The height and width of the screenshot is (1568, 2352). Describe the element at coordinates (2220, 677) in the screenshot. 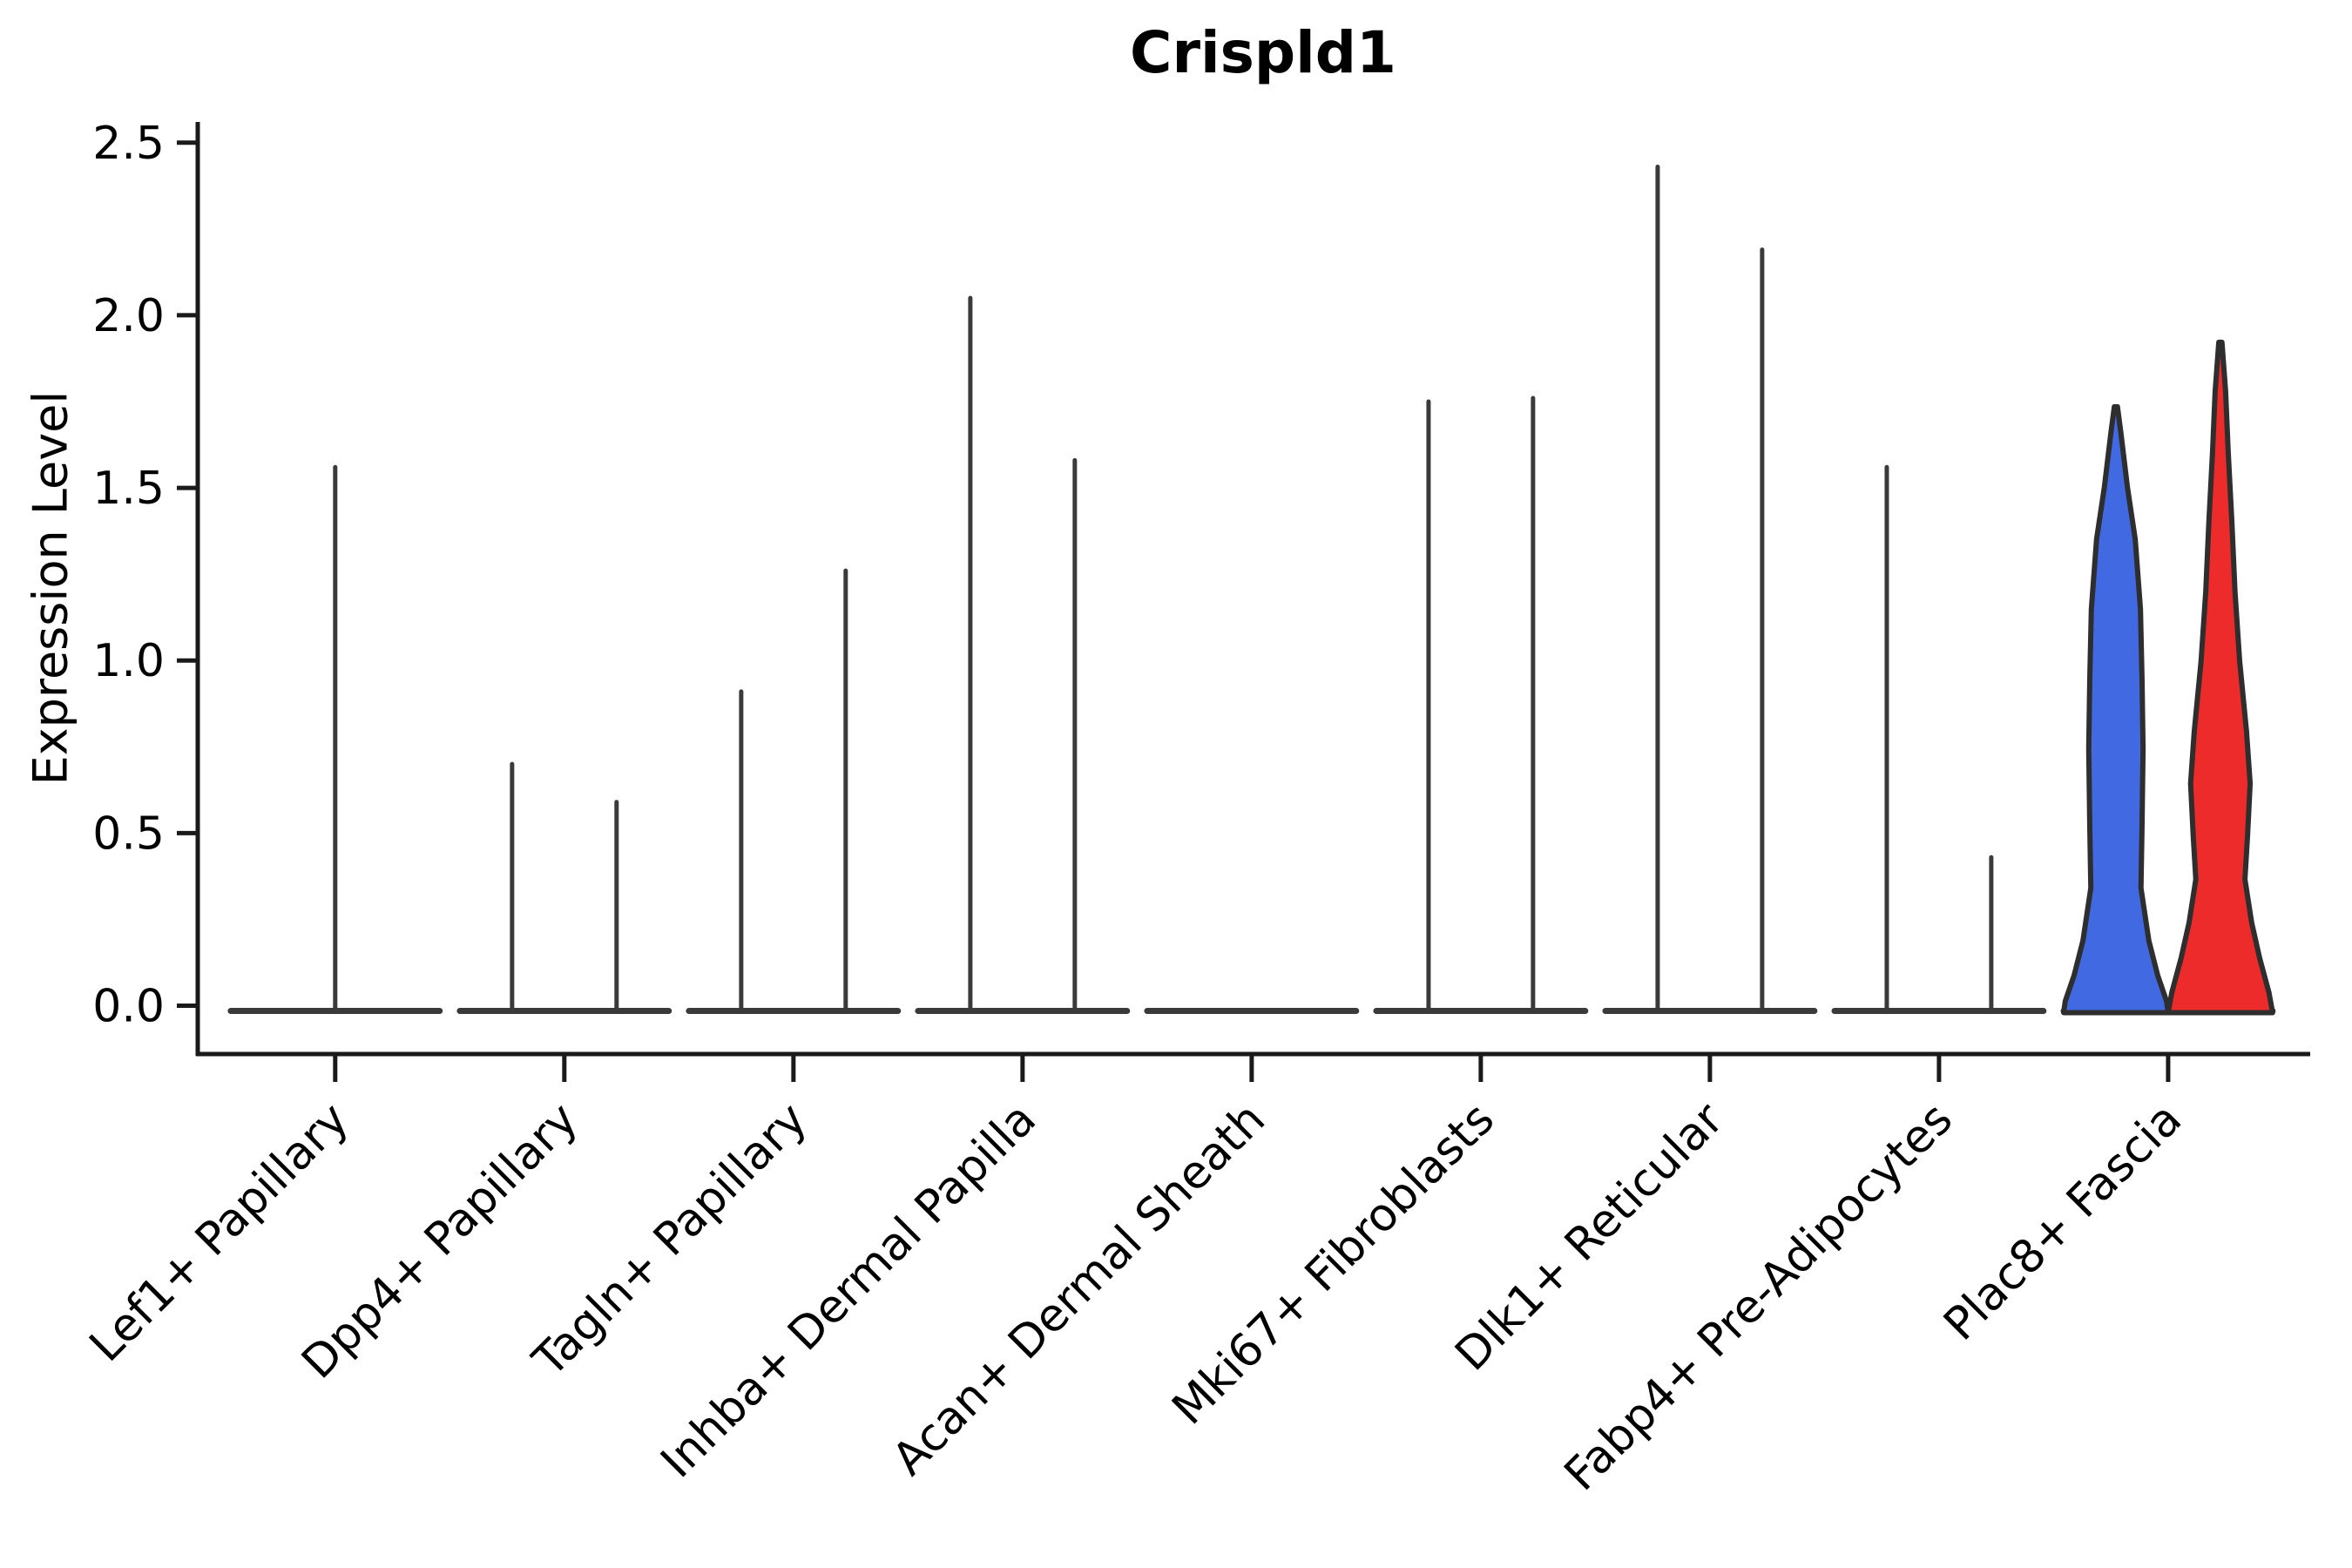

I see `violin-body-red` at that location.